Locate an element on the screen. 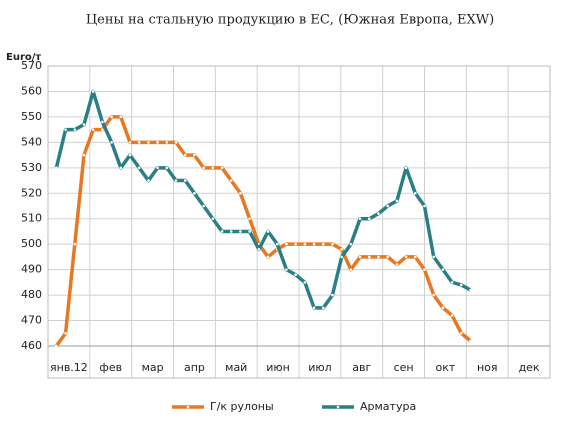 This screenshot has width=579, height=424. x-tick-label: дек is located at coordinates (529, 367).